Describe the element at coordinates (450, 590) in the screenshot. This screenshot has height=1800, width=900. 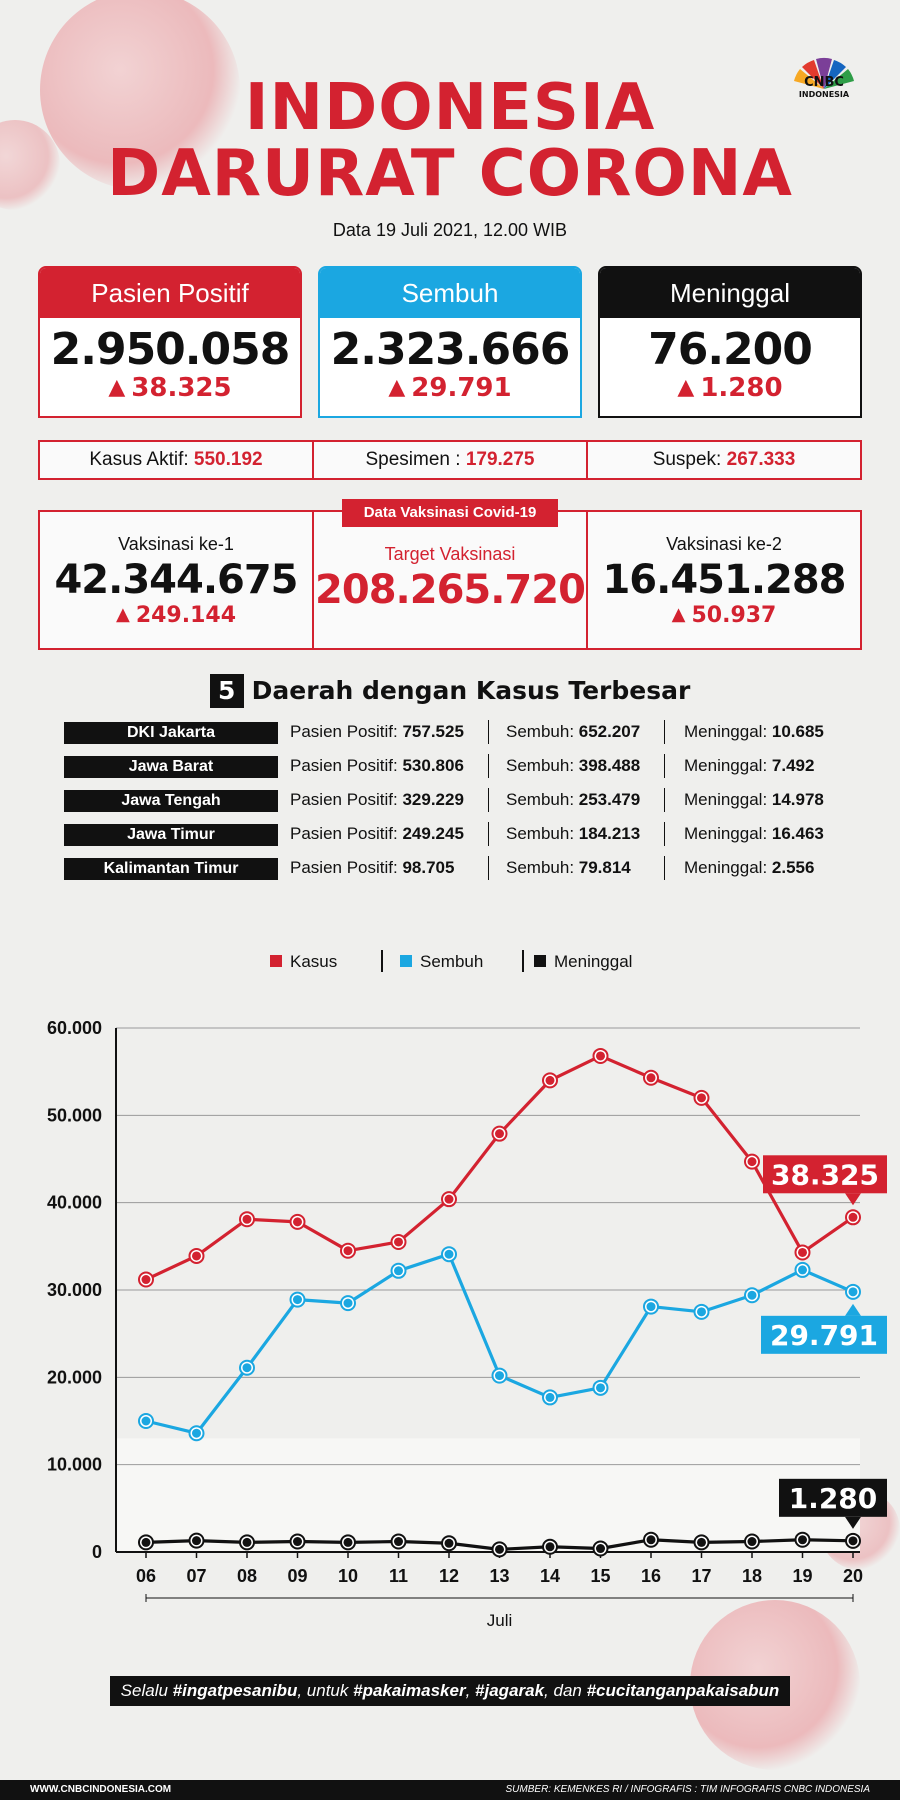
I see `target-value: 208.265.720` at that location.